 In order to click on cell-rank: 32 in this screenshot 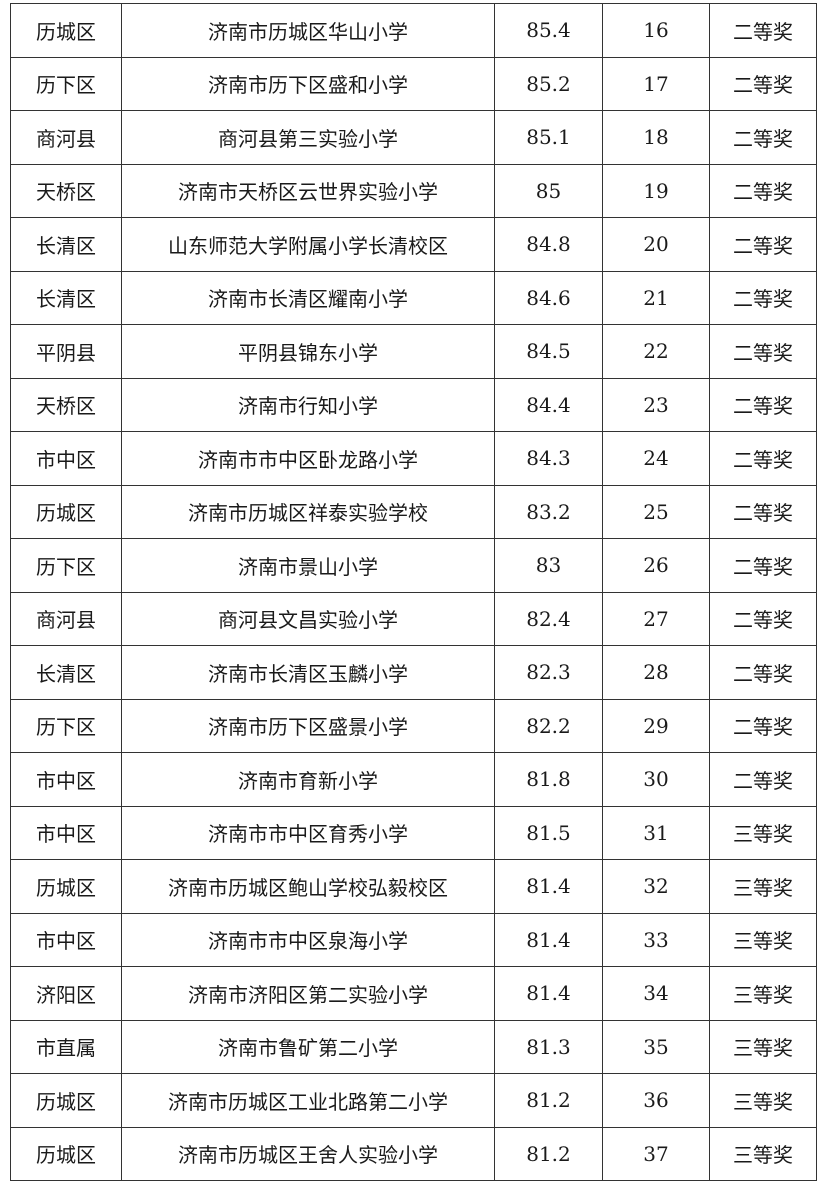, I will do `click(656, 886)`.